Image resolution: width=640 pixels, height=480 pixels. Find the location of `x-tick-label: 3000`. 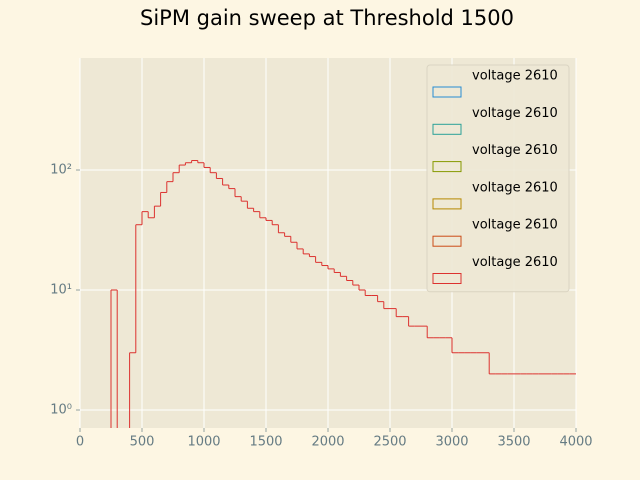

x-tick-label: 3000 is located at coordinates (451, 442).